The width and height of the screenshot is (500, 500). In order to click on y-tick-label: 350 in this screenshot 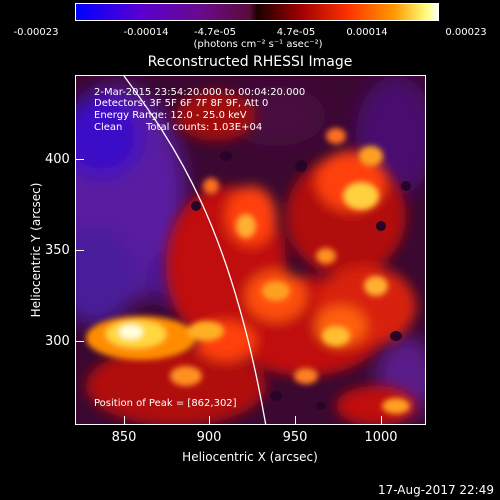, I will do `click(57, 250)`.